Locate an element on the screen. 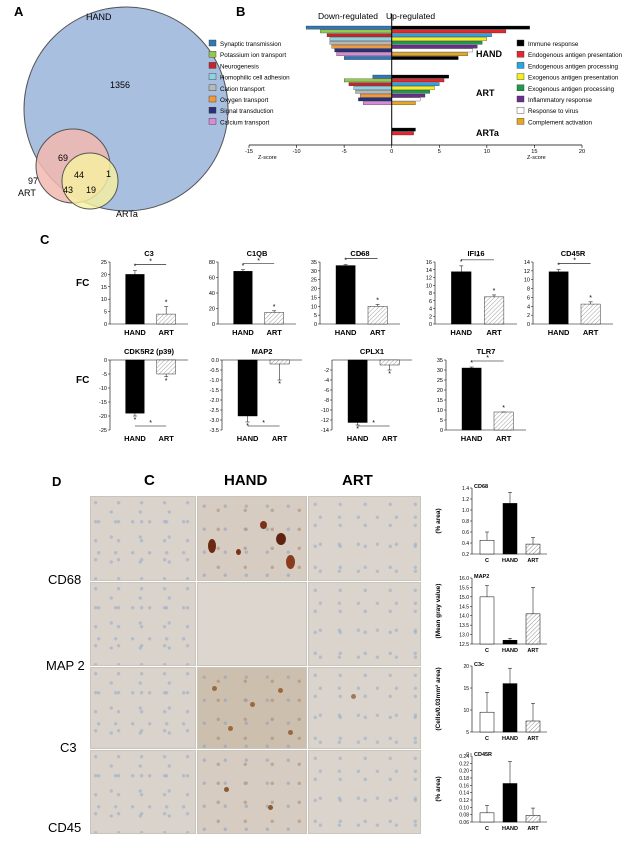 The height and width of the screenshot is (843, 636). quant-tick-label: 1.0 is located at coordinates (465, 511).